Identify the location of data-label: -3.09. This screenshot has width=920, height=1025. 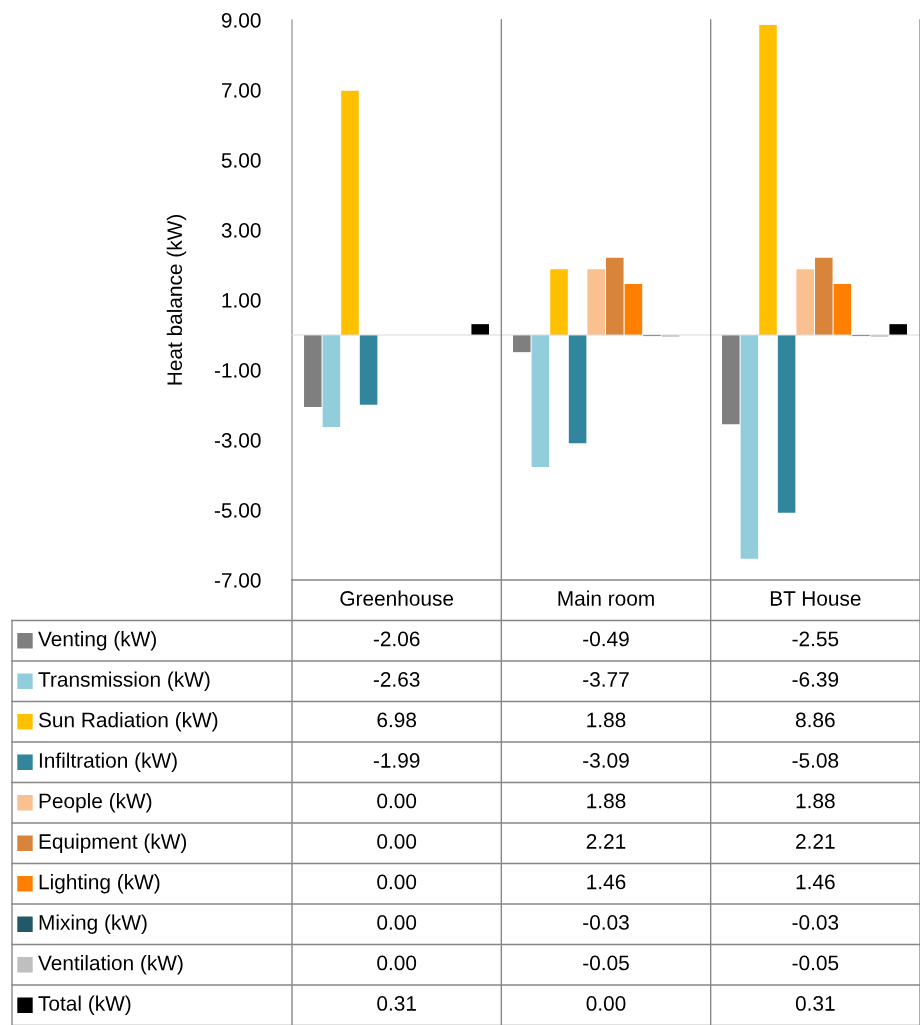
(606, 760).